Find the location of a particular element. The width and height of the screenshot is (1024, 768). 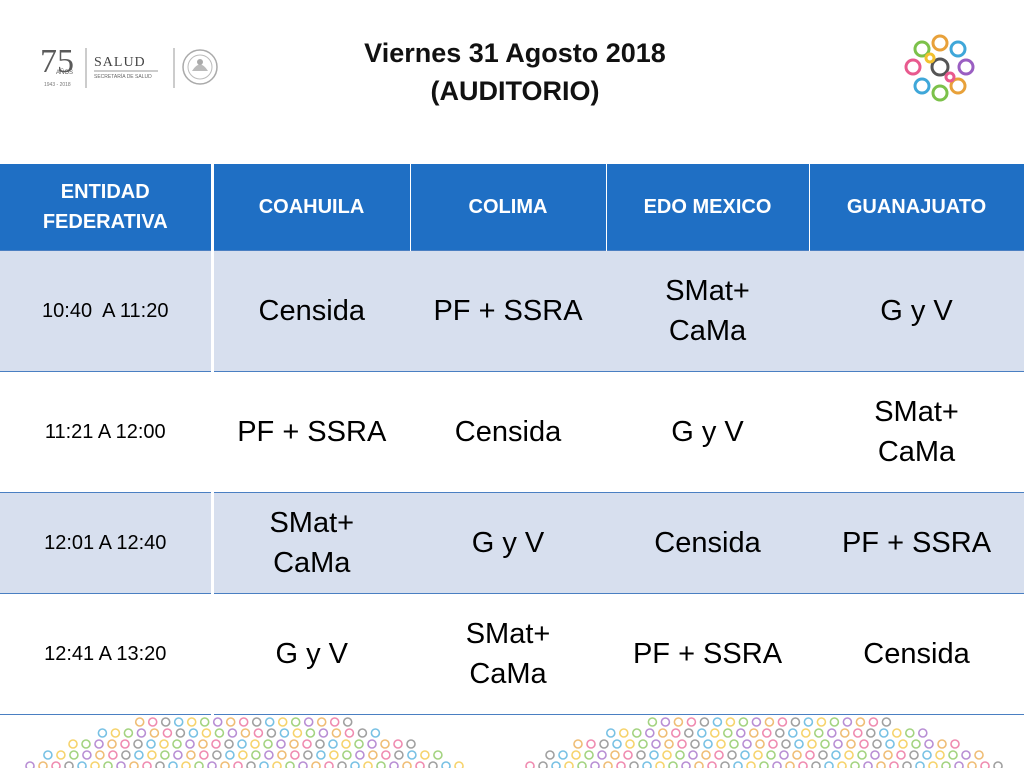

title-location: (AUDITORIO) is located at coordinates (515, 91).